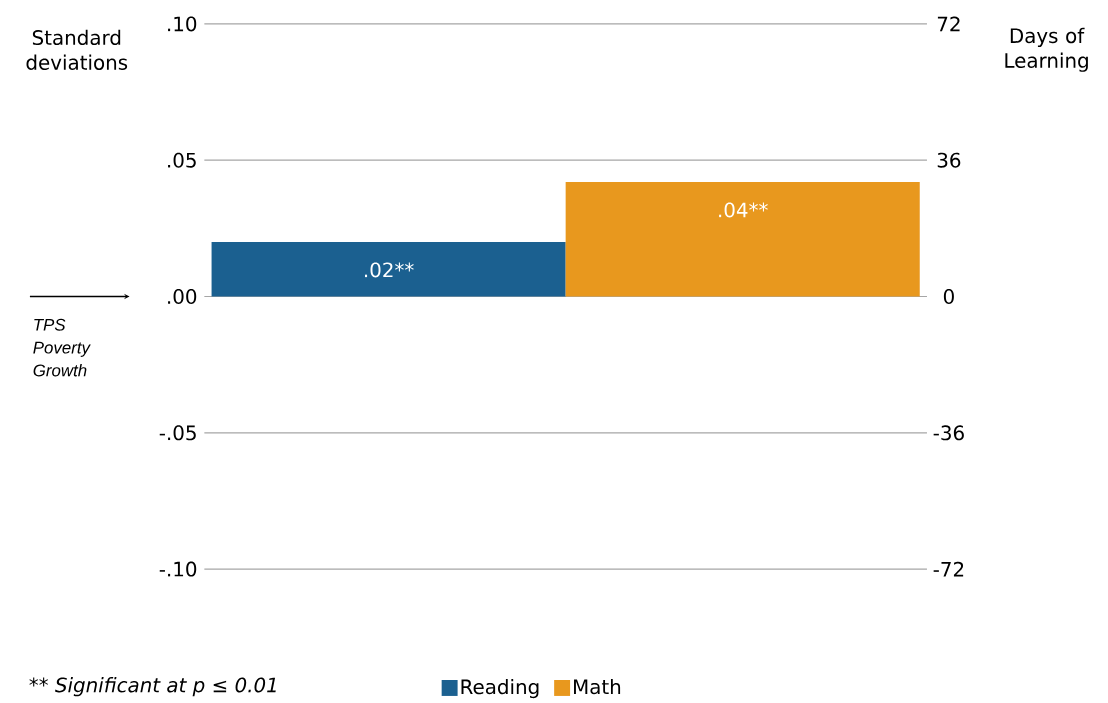 This screenshot has height=703, width=1108. I want to click on y2-tick-label: -36, so click(948, 433).